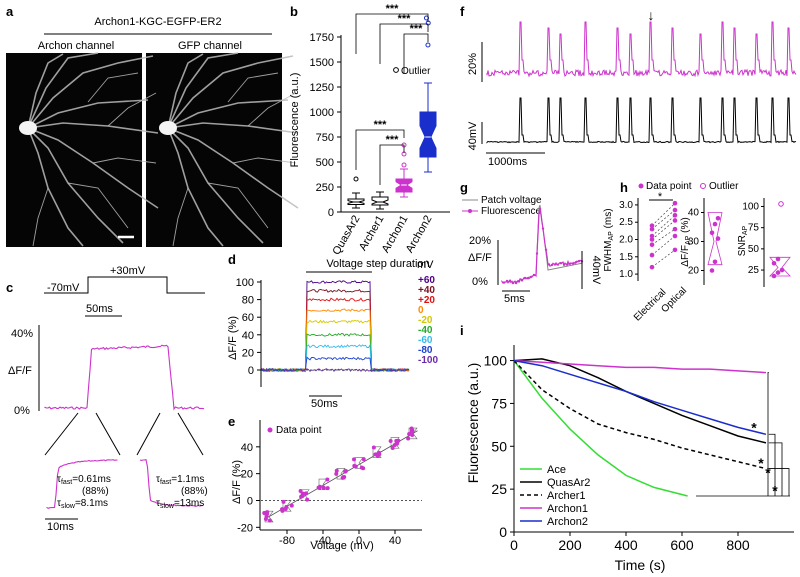 The height and width of the screenshot is (577, 800). Describe the element at coordinates (395, 443) in the screenshot. I see `e-box` at that location.